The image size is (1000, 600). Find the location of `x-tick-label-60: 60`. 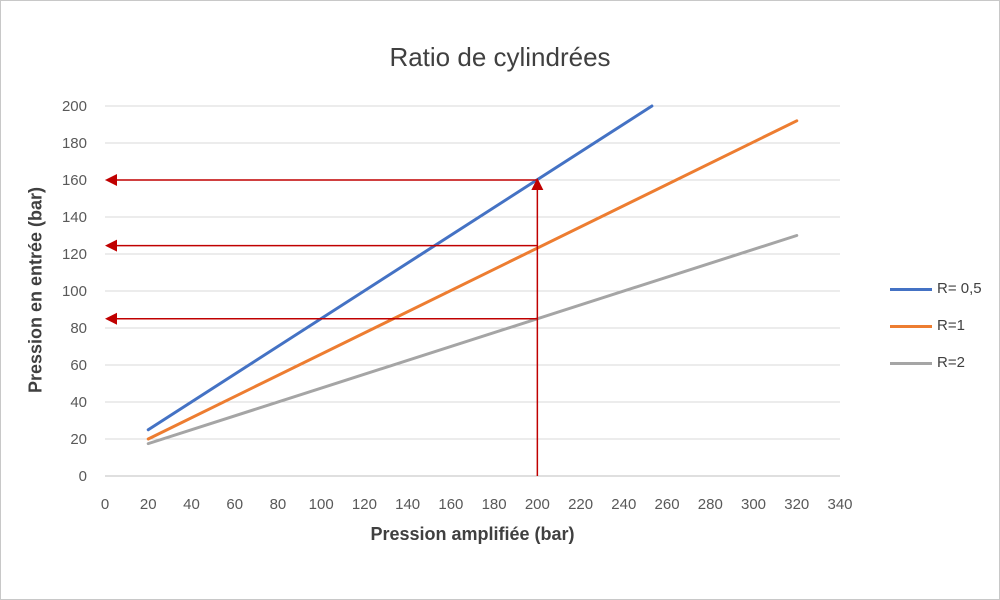

x-tick-label-60: 60 is located at coordinates (234, 504).